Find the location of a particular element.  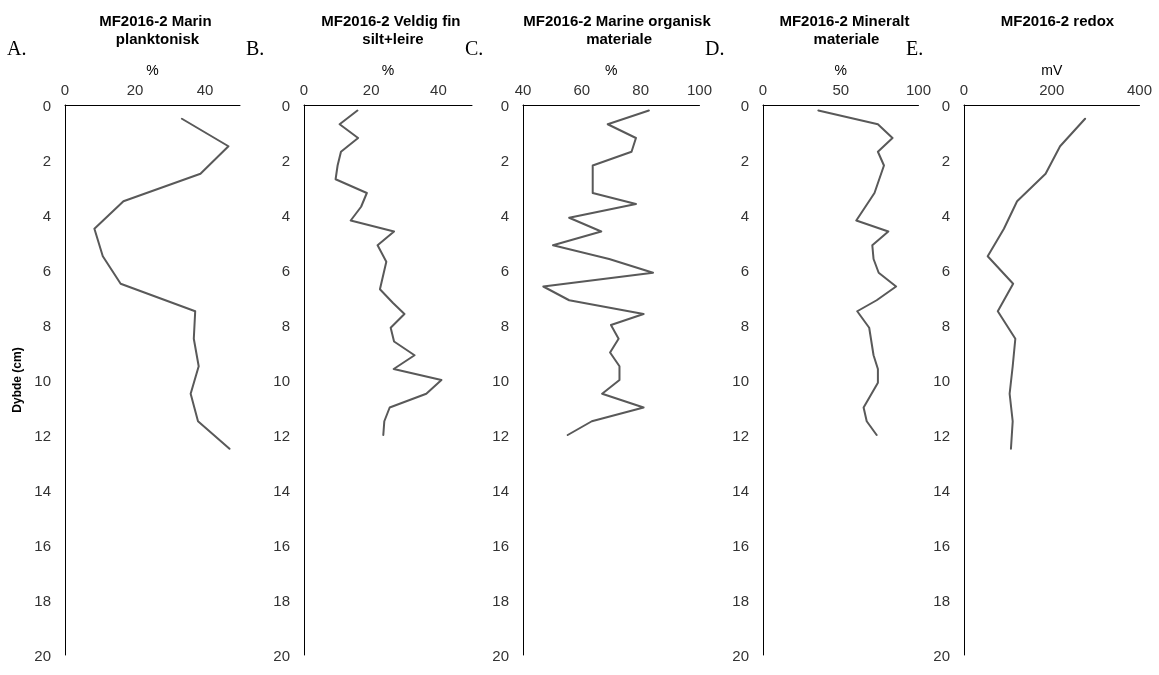

text: B. is located at coordinates (255, 48).